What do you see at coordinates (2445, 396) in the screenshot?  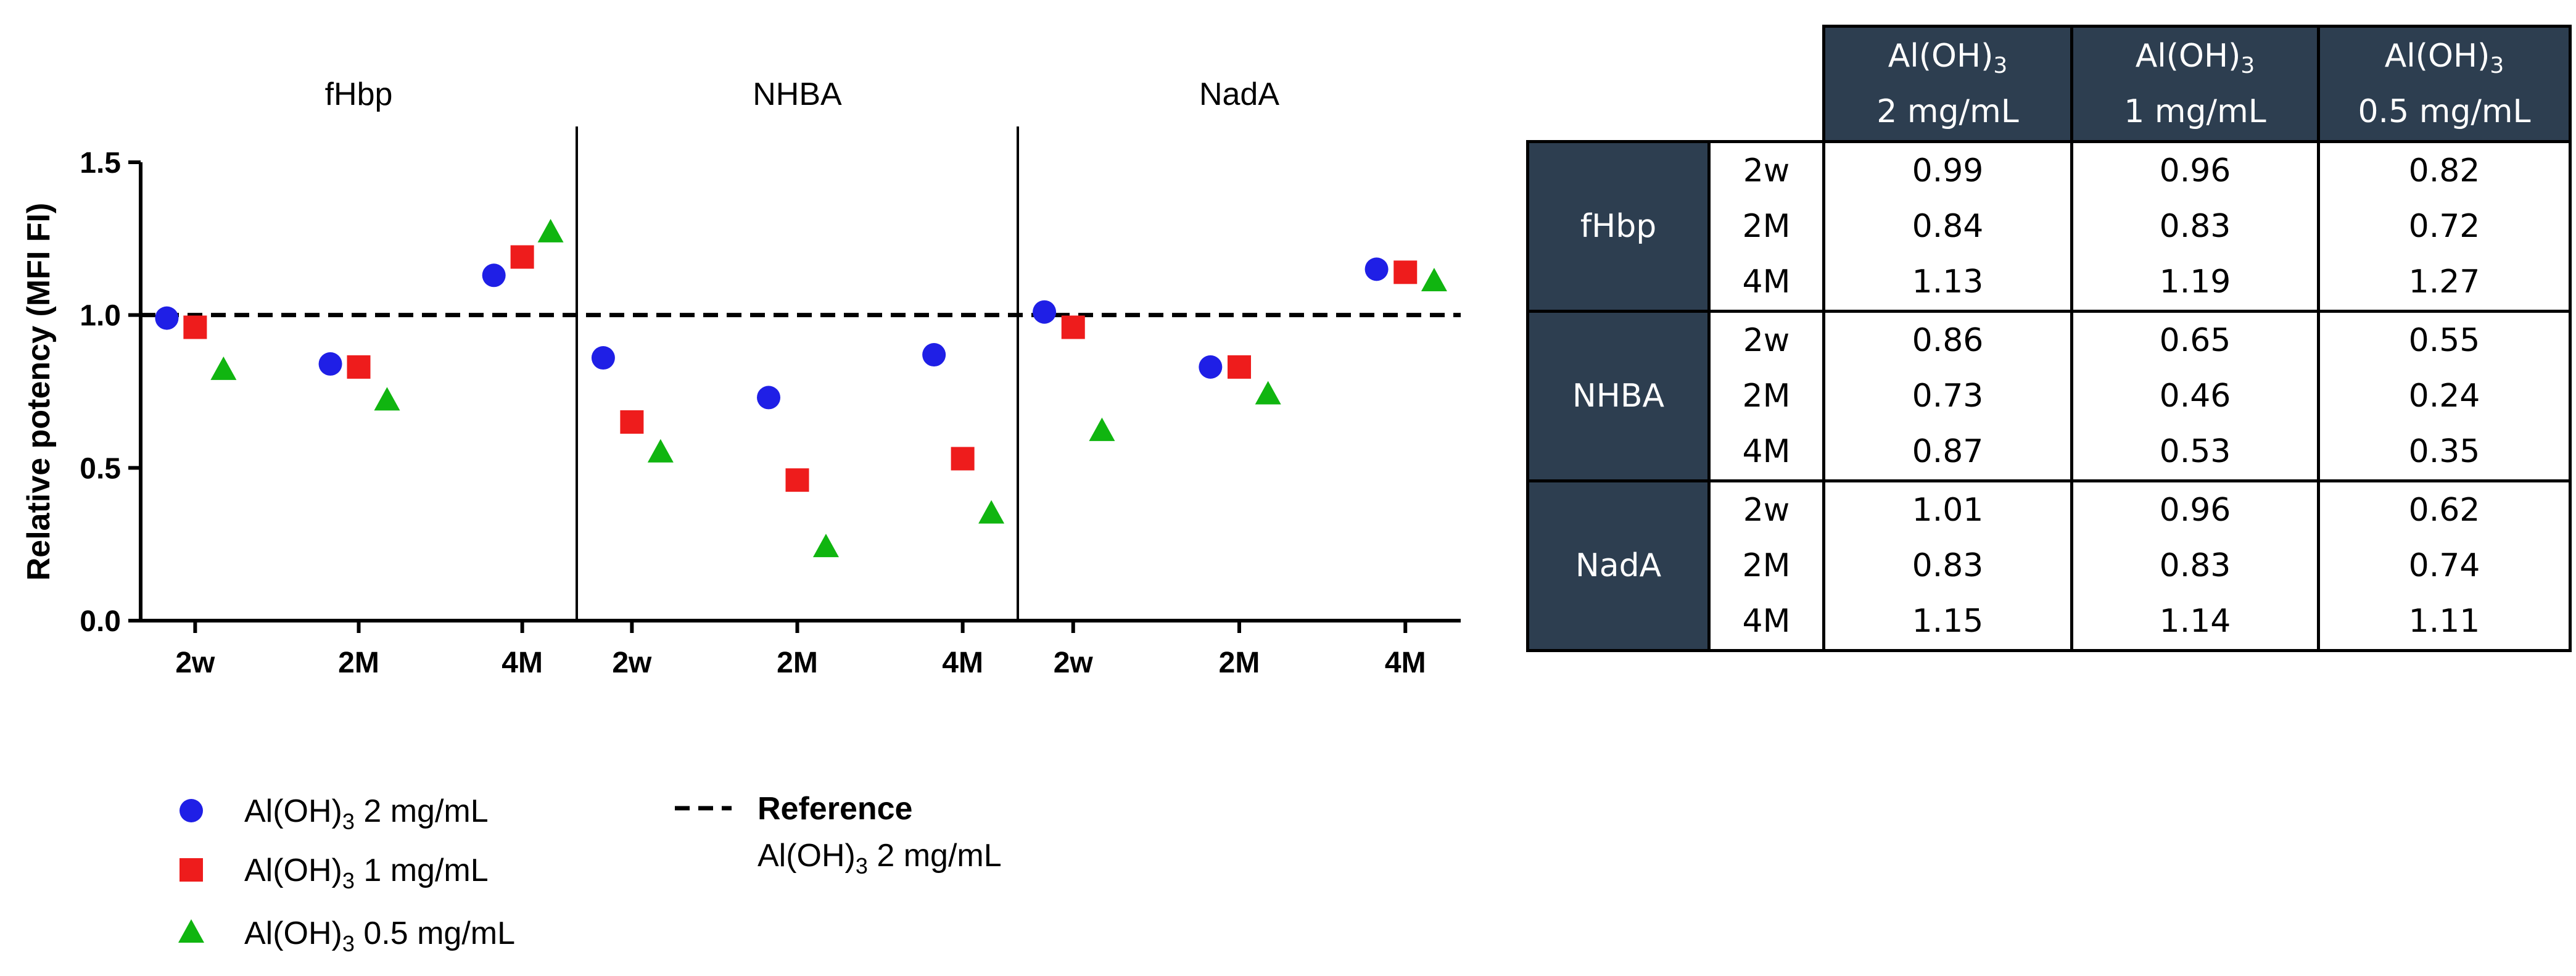 I see `value-cell: 0.24` at bounding box center [2445, 396].